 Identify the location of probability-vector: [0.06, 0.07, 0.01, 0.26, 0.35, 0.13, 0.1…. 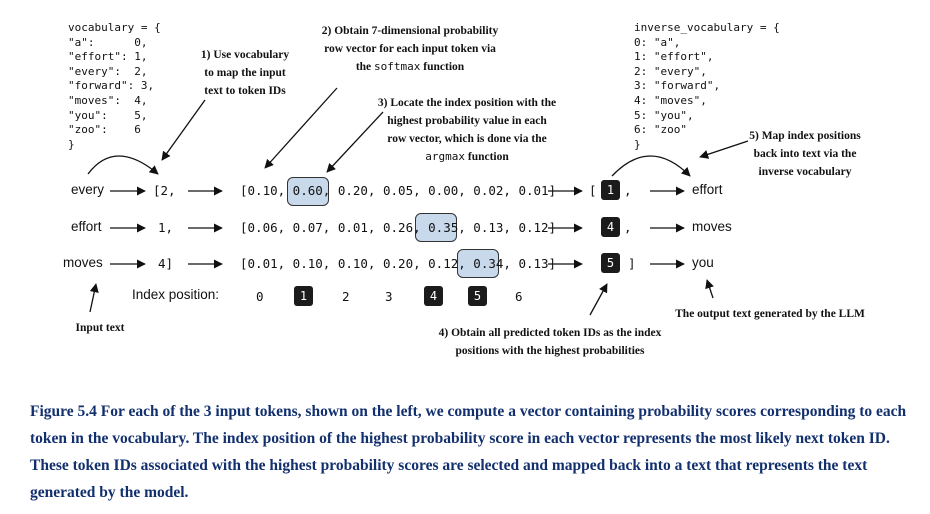
(398, 227).